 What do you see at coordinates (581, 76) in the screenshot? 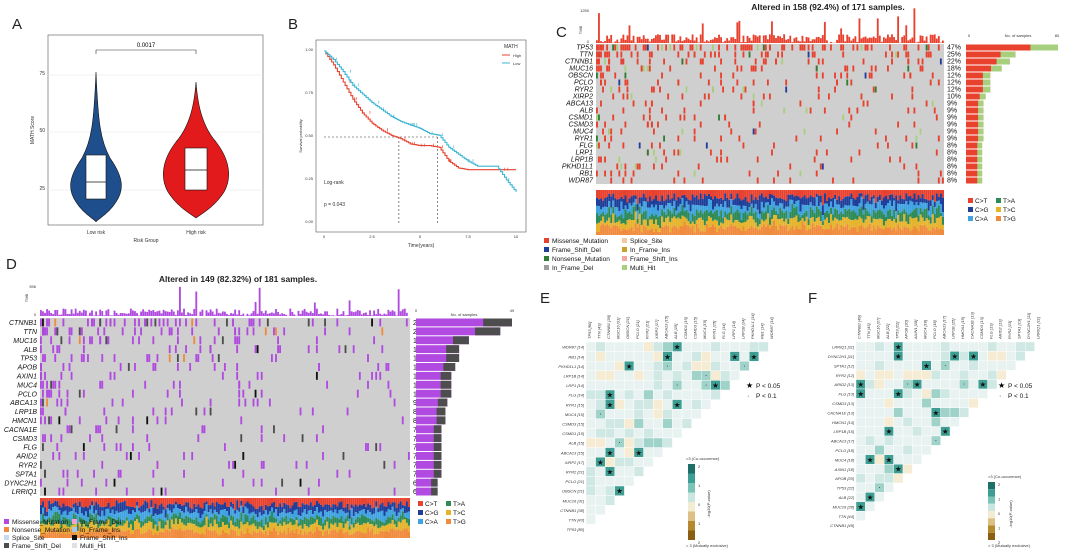
I see `gene-label: OBSCN` at bounding box center [581, 76].